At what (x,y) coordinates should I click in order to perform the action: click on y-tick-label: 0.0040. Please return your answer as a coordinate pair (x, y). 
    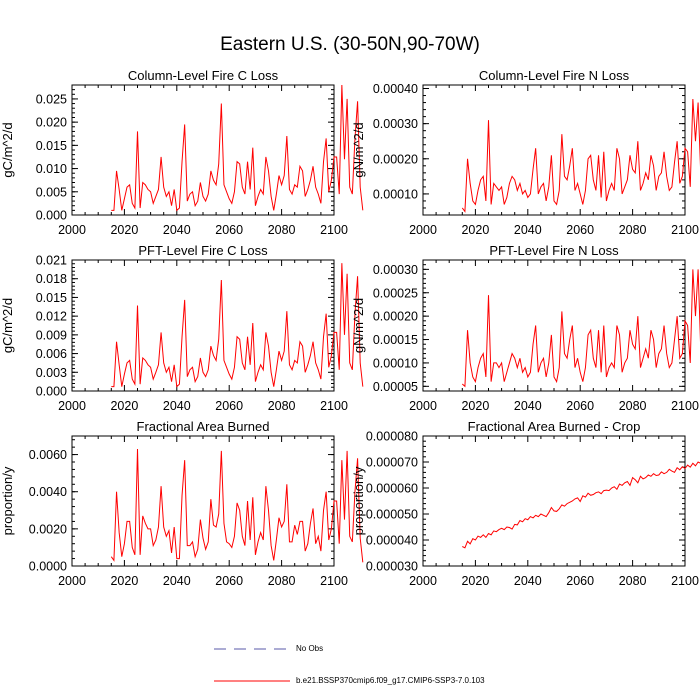
    Looking at the image, I should click on (48, 492).